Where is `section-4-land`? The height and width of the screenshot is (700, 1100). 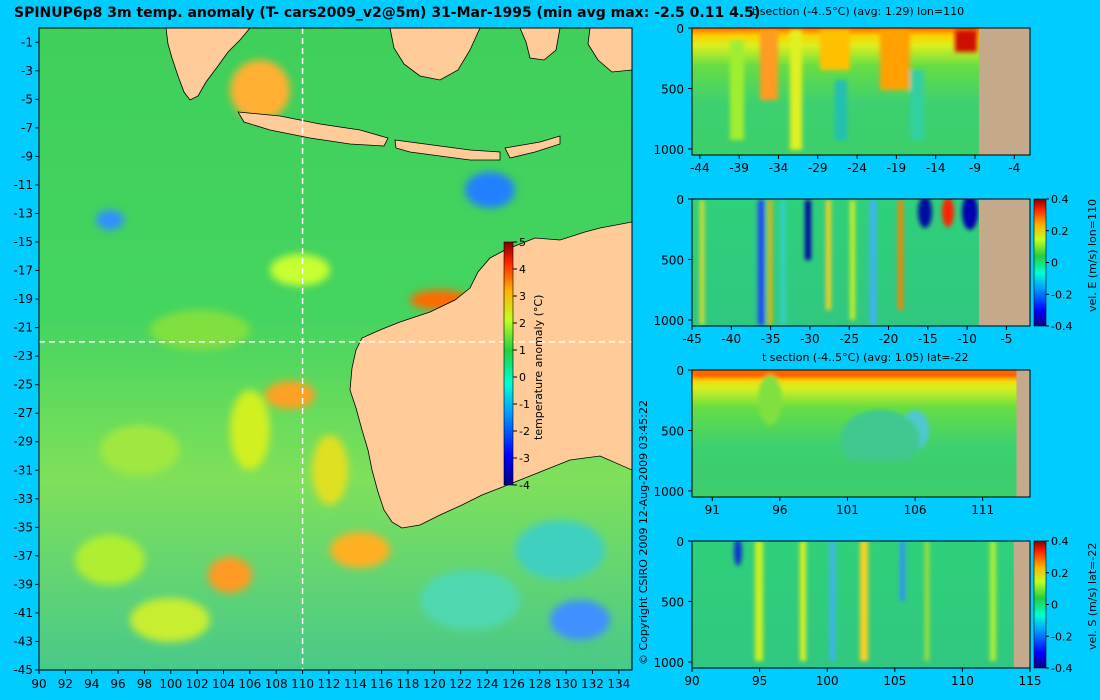 section-4-land is located at coordinates (1021, 604).